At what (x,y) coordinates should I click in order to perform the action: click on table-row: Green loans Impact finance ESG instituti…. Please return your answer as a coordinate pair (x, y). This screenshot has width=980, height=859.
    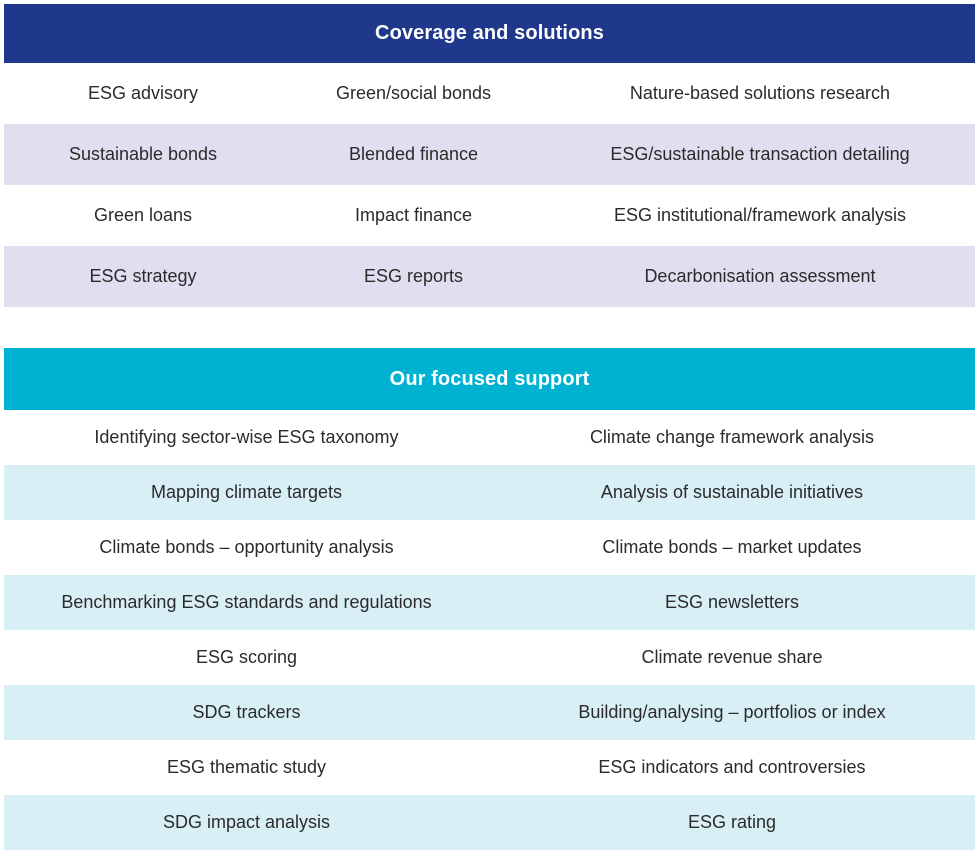
    Looking at the image, I should click on (489, 215).